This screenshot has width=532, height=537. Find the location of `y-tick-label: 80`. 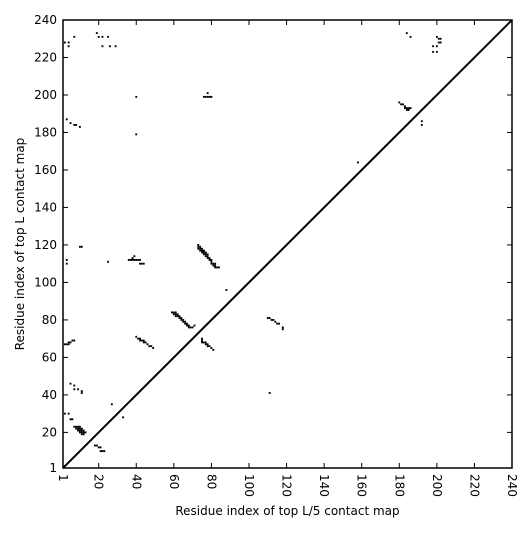

y-tick-label: 80 is located at coordinates (49, 320).